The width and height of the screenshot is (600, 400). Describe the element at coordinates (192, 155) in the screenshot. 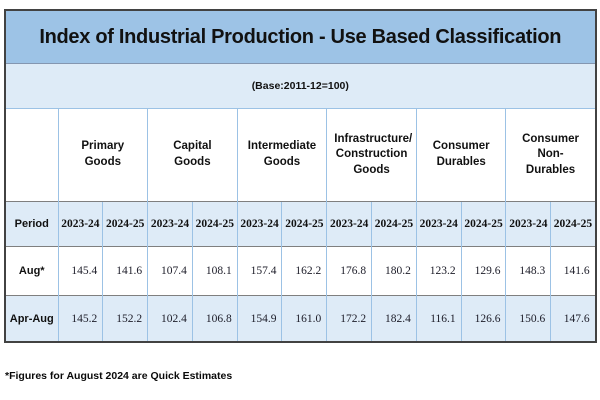

I see `group-header-capital-goods: Capital Goods` at that location.